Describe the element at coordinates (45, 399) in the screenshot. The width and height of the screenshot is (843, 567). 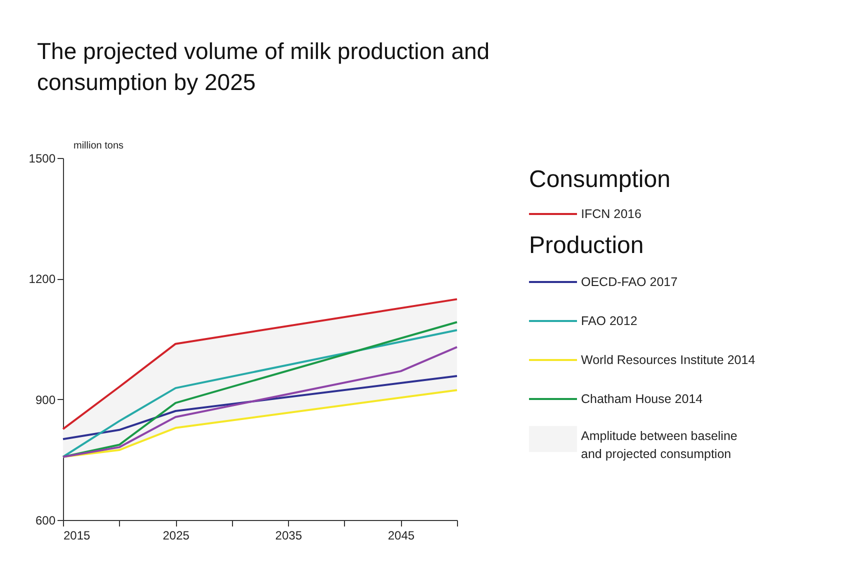
I see `y-tick-label: 900` at that location.